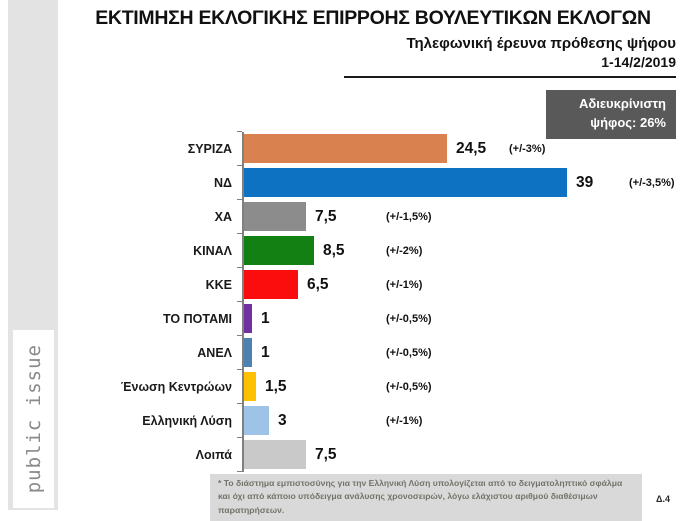 This screenshot has width=680, height=521. I want to click on bar-row: ΑΝΕΛ 1 (+/-0,5%), so click(373, 352).